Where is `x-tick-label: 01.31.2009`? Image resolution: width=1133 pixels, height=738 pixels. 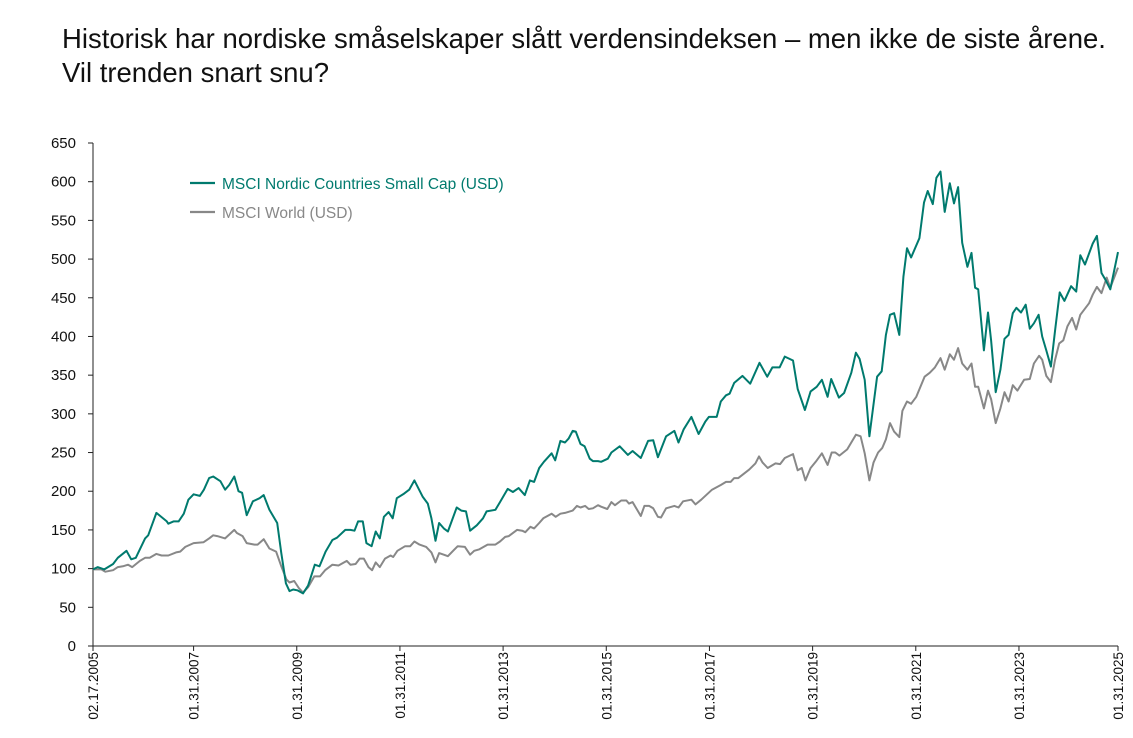
x-tick-label: 01.31.2009 is located at coordinates (297, 686).